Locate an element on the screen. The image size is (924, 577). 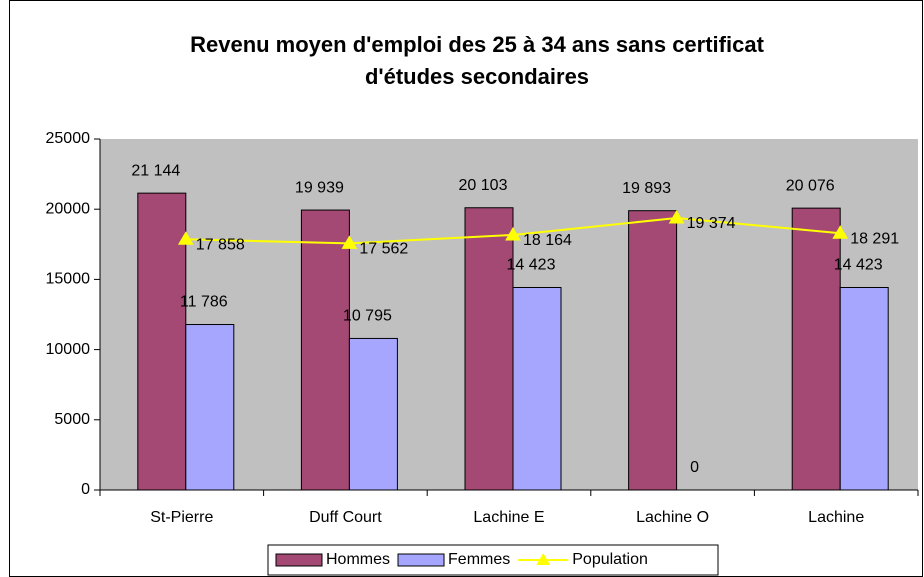
data-label: 11 786 is located at coordinates (204, 302).